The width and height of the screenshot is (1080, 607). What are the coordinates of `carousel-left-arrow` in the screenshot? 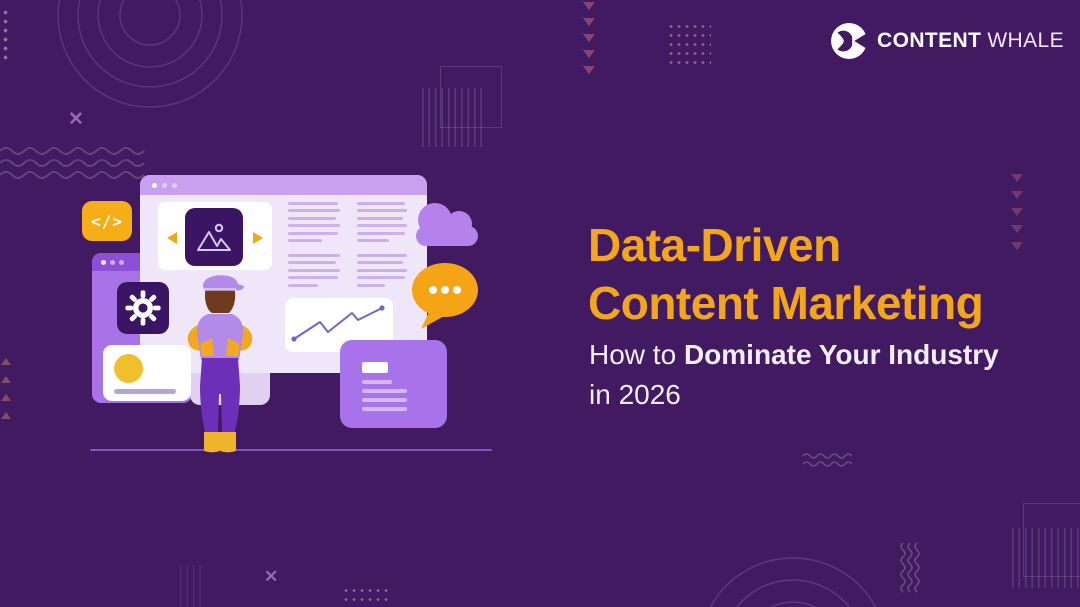 It's located at (172, 238).